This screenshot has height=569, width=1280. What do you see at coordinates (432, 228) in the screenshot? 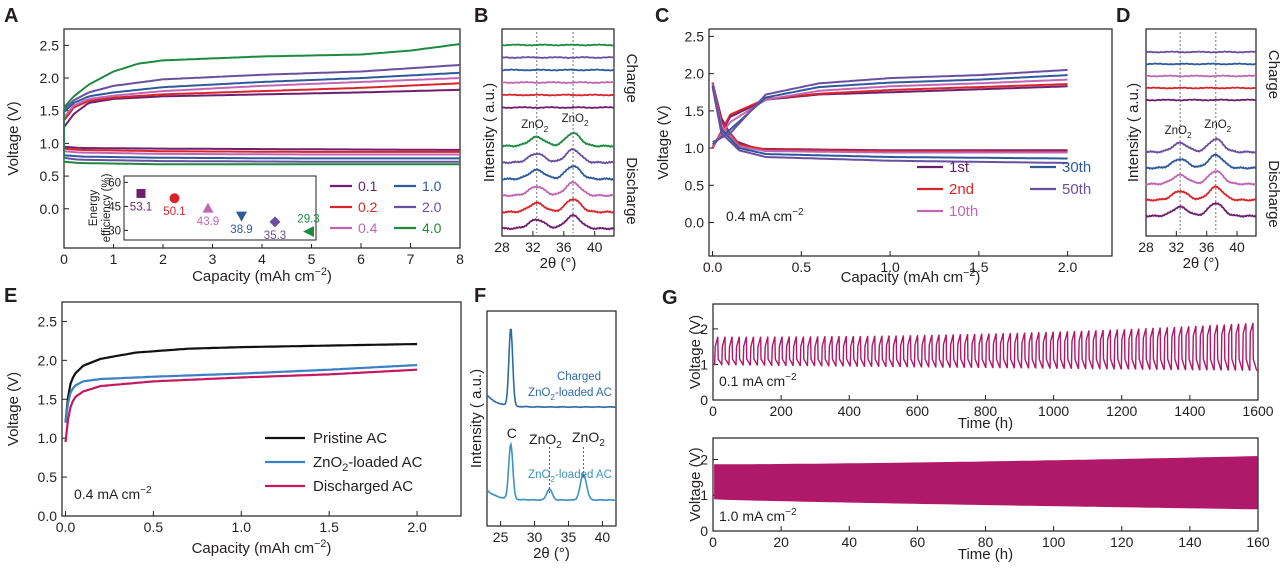
I see `legend-label-4.0: 4.0` at bounding box center [432, 228].